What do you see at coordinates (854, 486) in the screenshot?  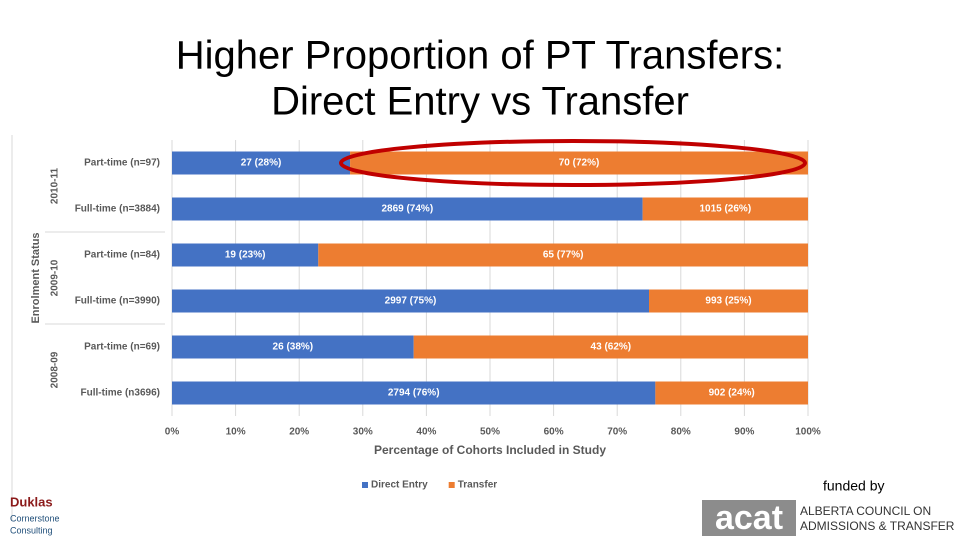 I see `funded-by: funded by` at bounding box center [854, 486].